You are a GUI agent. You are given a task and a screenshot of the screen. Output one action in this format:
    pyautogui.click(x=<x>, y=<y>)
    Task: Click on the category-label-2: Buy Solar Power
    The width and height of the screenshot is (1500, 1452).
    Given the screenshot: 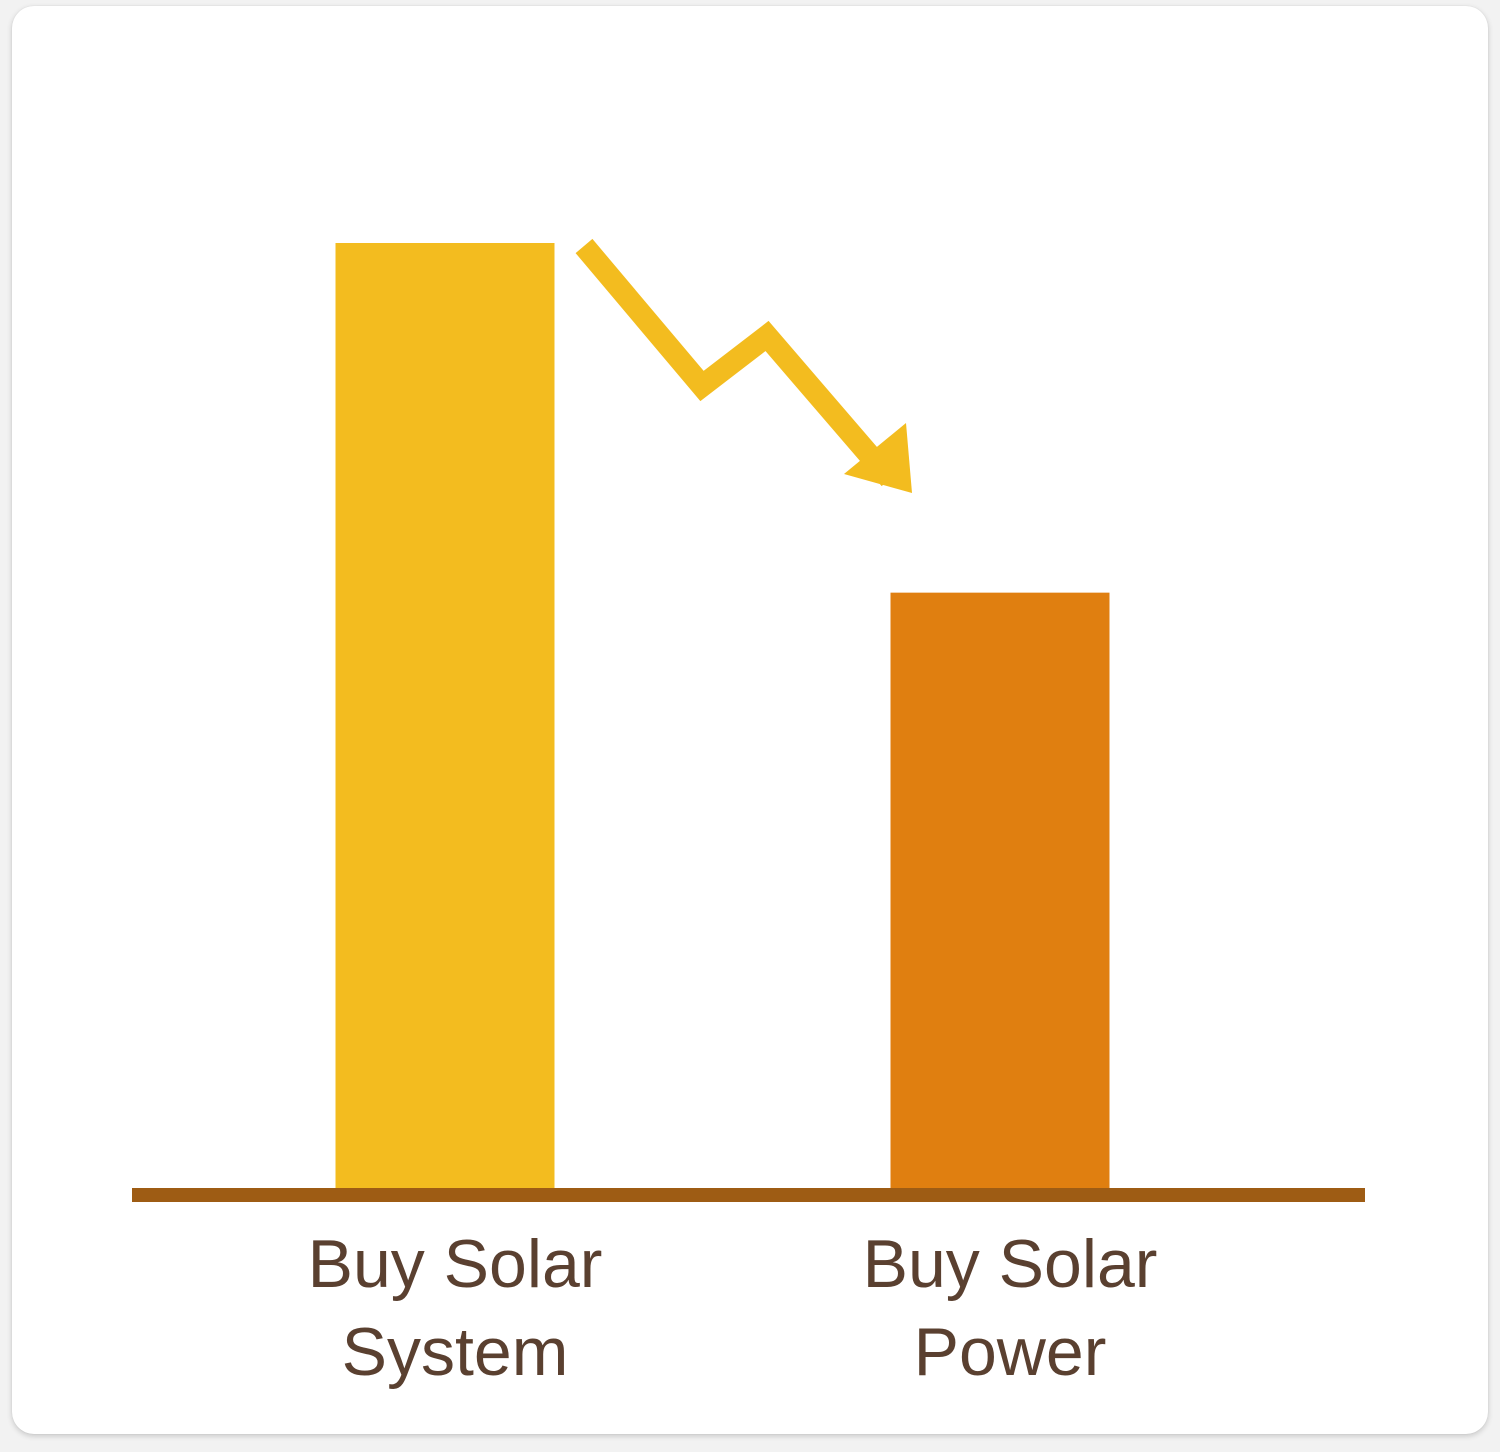 What is the action you would take?
    pyautogui.click(x=1010, y=1308)
    